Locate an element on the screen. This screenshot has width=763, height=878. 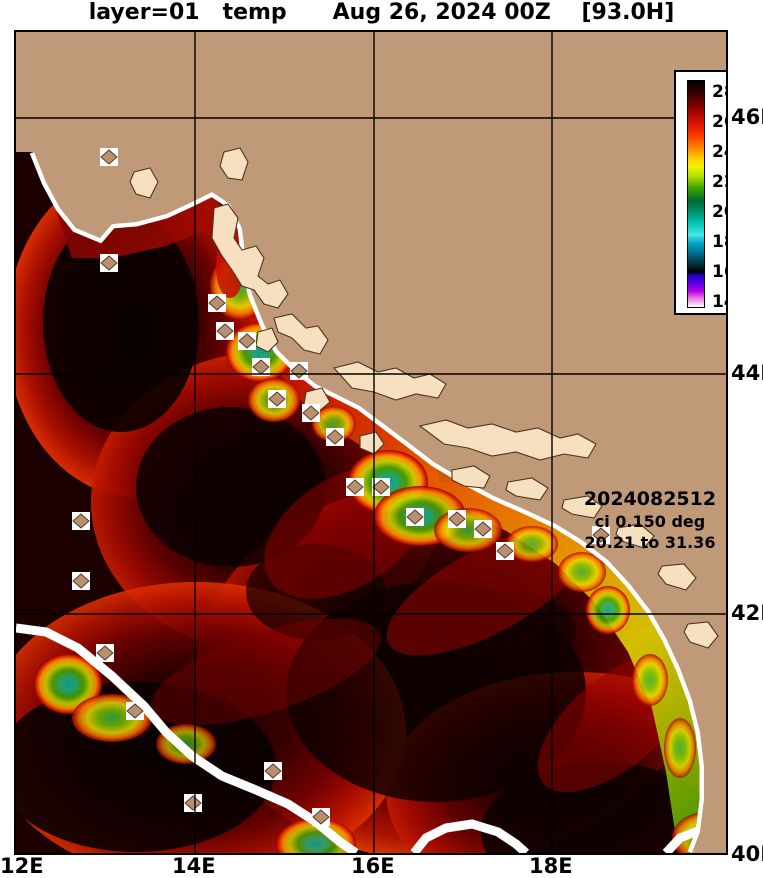
ytick-42N: 42N is located at coordinates (747, 613).